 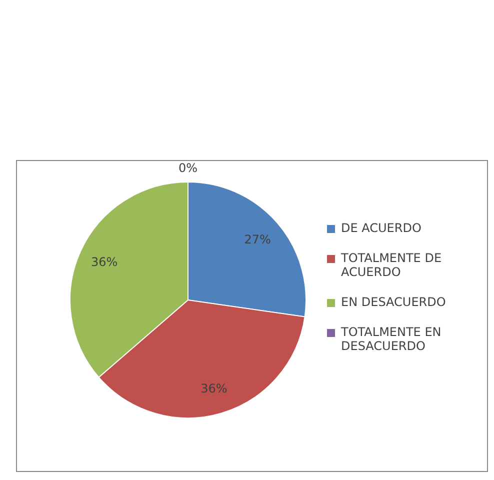 I want to click on legend-label: DE ACUERDO, so click(x=381, y=228).